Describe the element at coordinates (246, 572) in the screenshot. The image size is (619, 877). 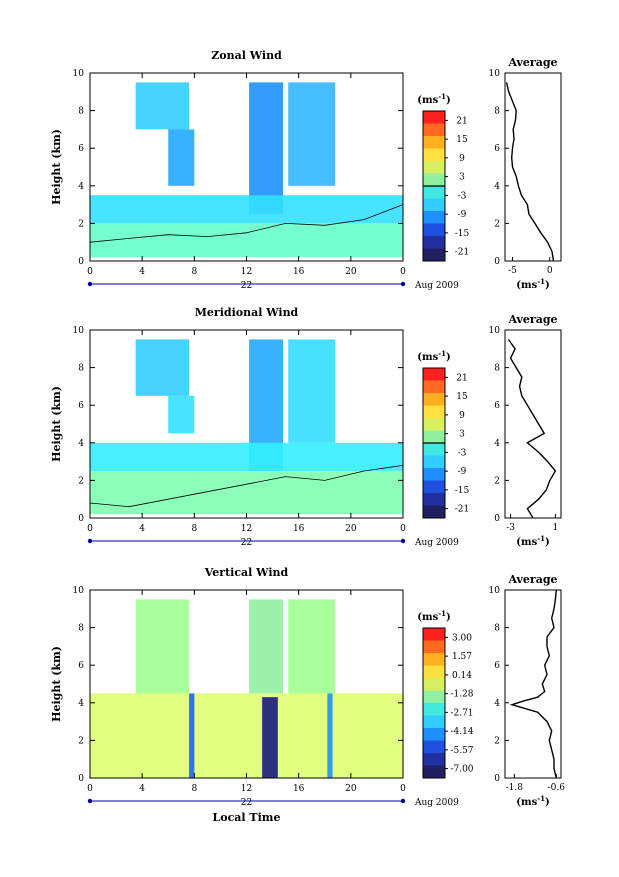
I see `panel-title: Vertical Wind` at that location.